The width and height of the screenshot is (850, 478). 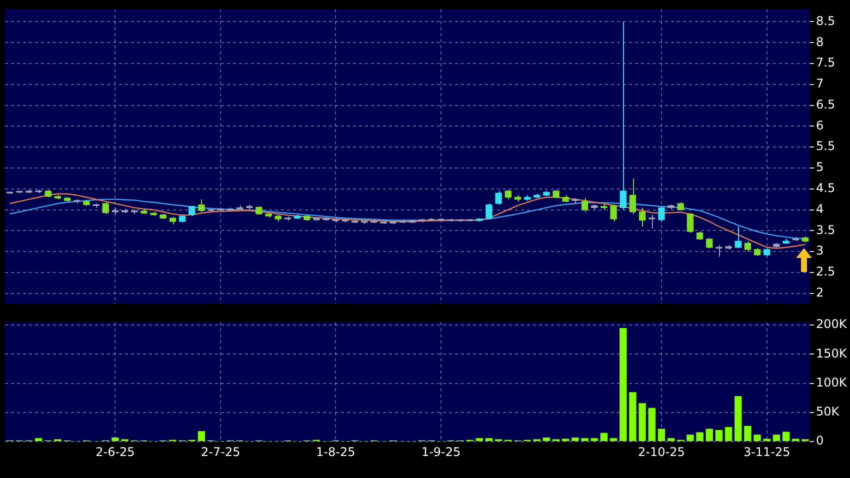 What do you see at coordinates (832, 353) in the screenshot?
I see `y-tick-label: 150K` at bounding box center [832, 353].